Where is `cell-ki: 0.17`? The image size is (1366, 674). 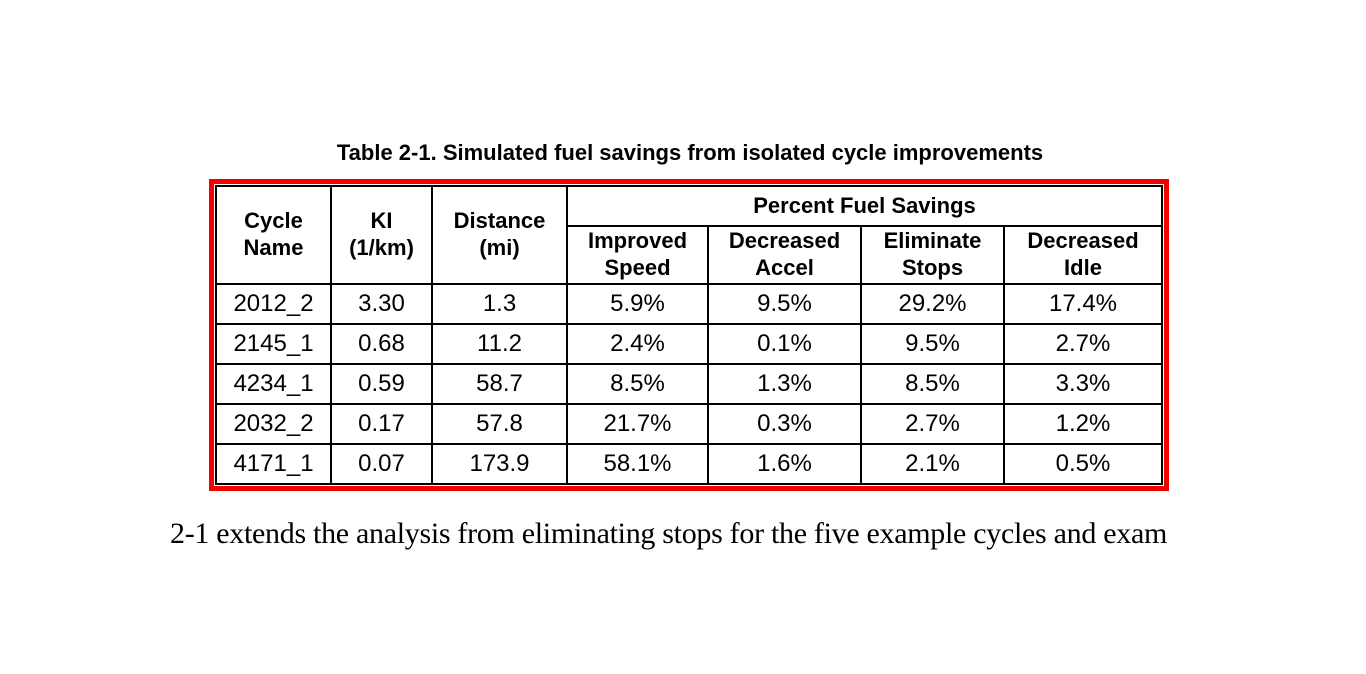 cell-ki: 0.17 is located at coordinates (381, 424).